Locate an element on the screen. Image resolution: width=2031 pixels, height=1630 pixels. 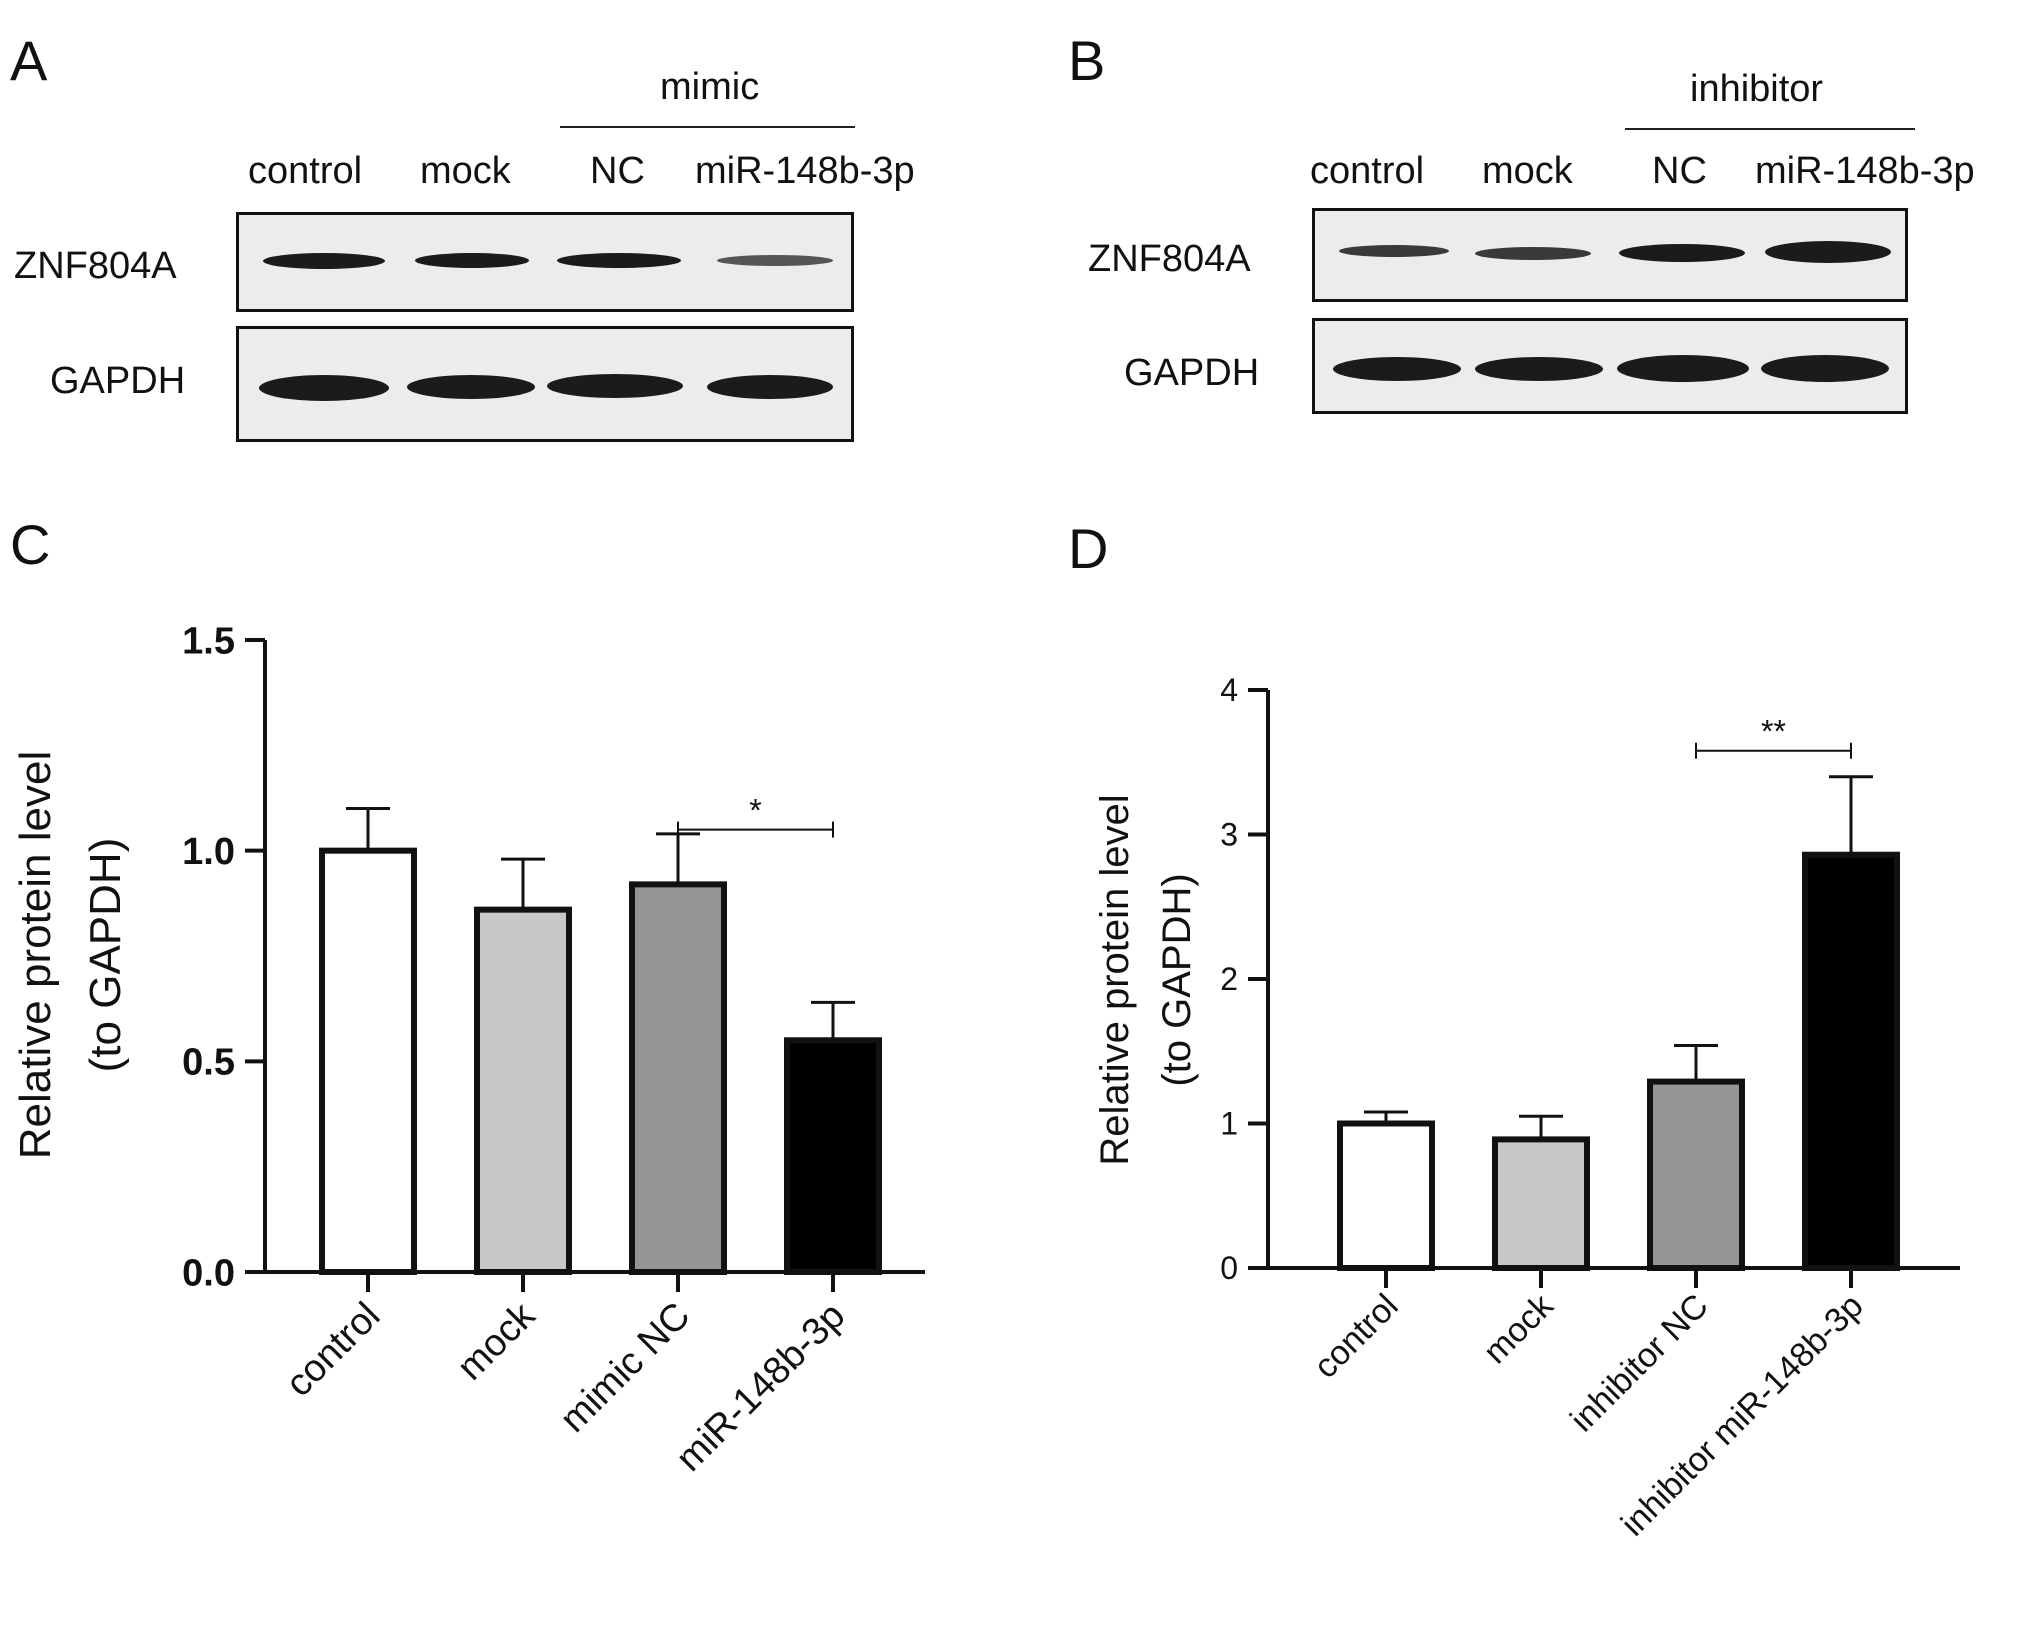
panel-b-group-line is located at coordinates (1770, 129).